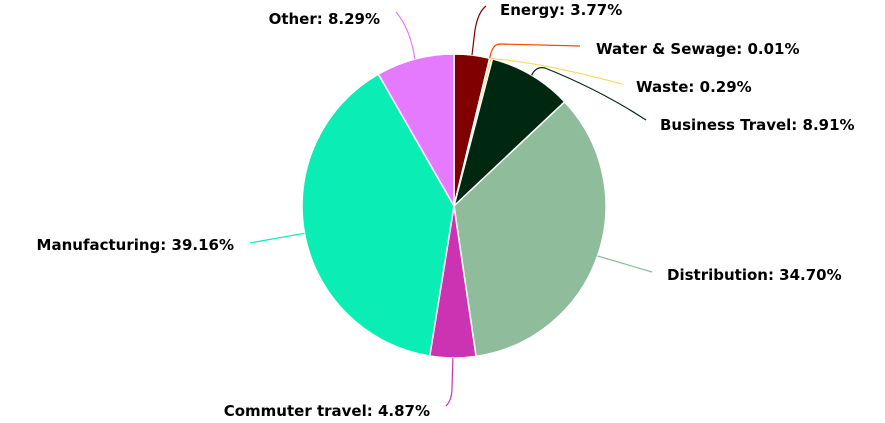  Describe the element at coordinates (378, 215) in the screenshot. I see `pie-slice-manufacturing` at that location.